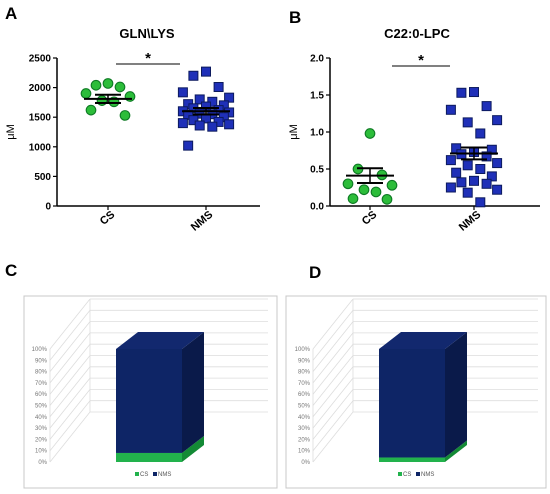  What do you see at coordinates (295, 17) in the screenshot?
I see `panel-letter-b: B` at bounding box center [295, 17].